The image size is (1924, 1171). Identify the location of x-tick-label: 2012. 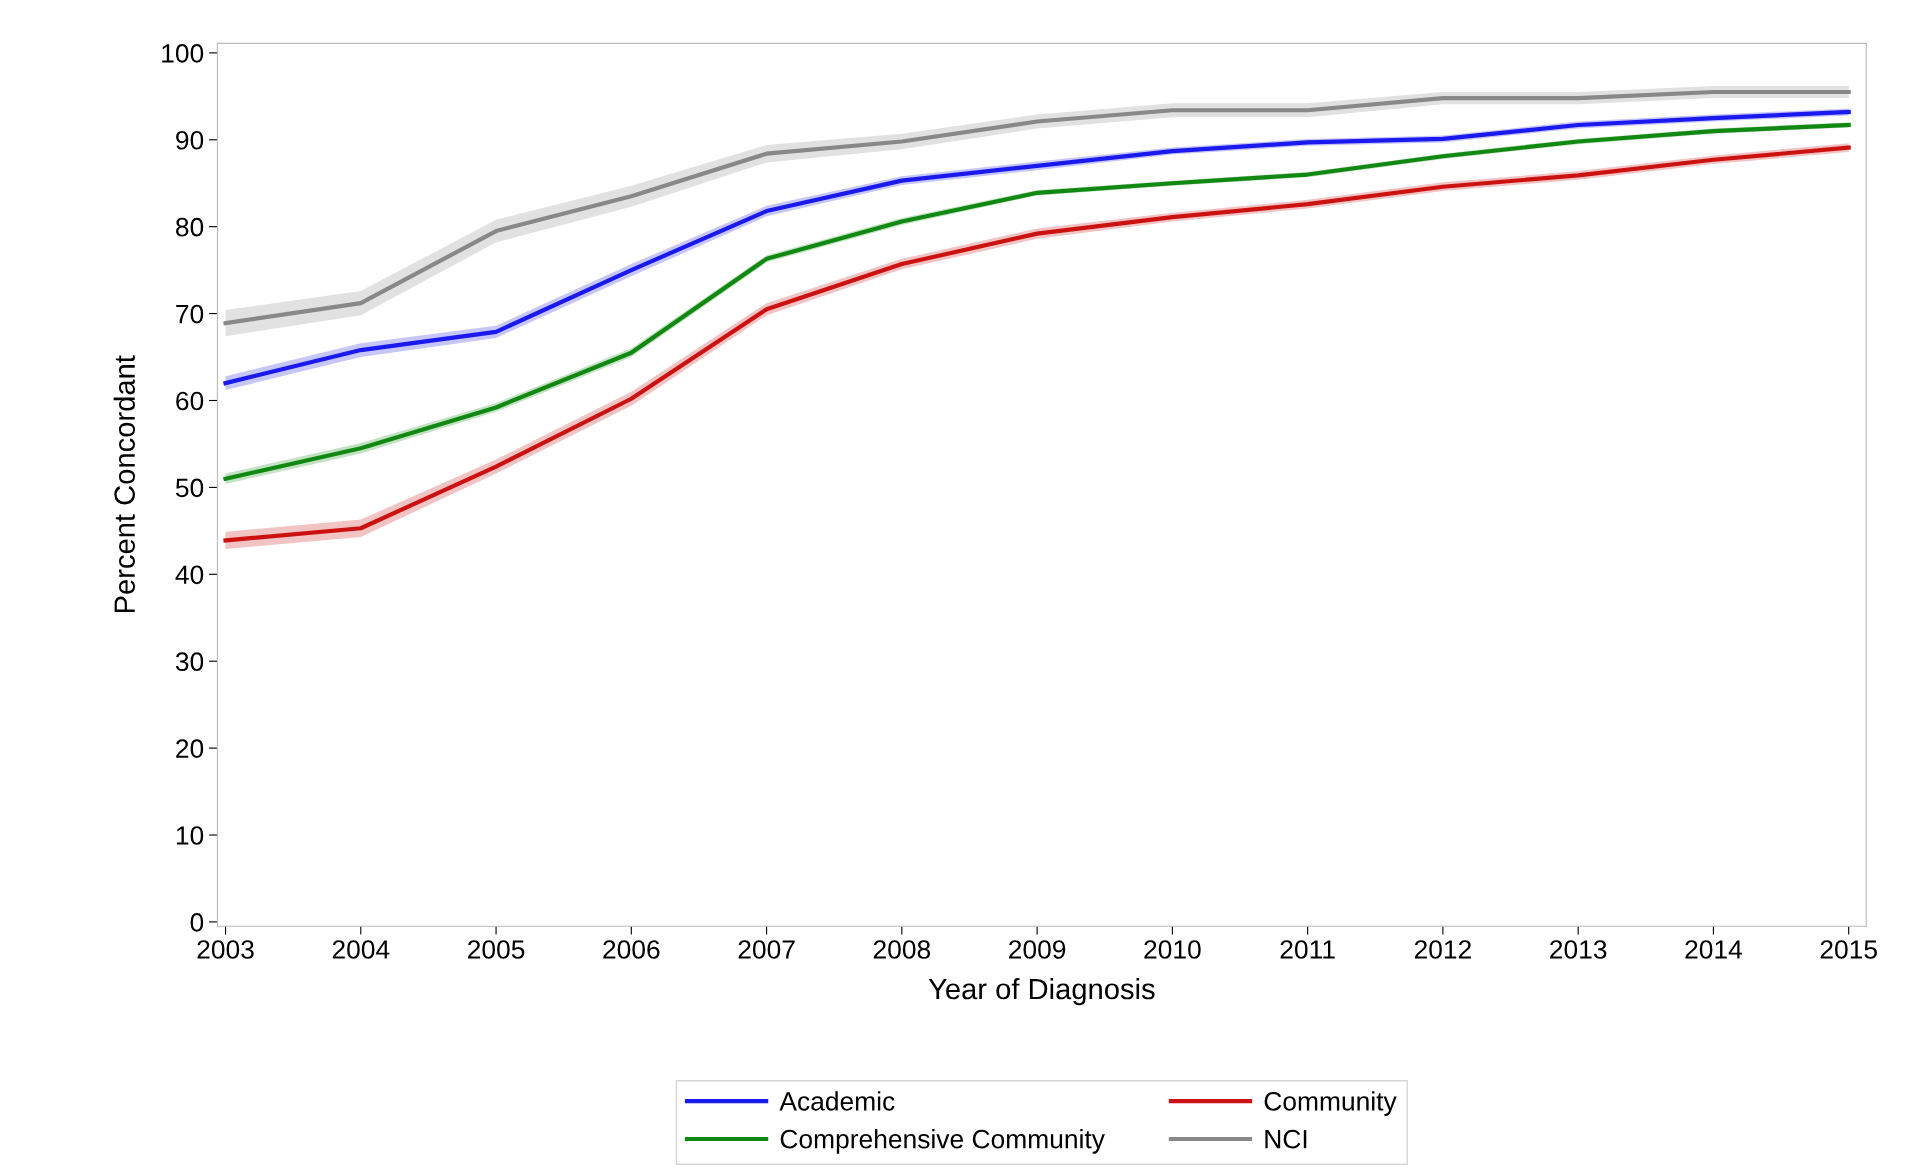
(1442, 949).